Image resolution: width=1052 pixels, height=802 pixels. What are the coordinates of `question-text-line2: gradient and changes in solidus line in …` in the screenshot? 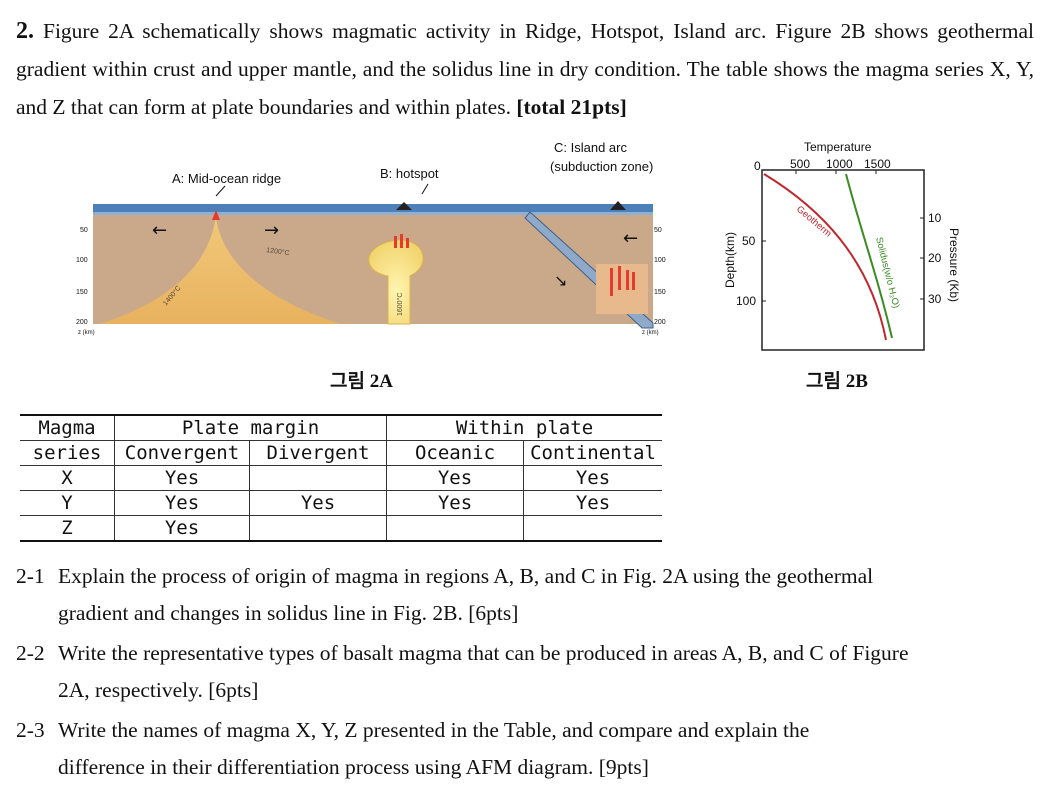 It's located at (288, 613).